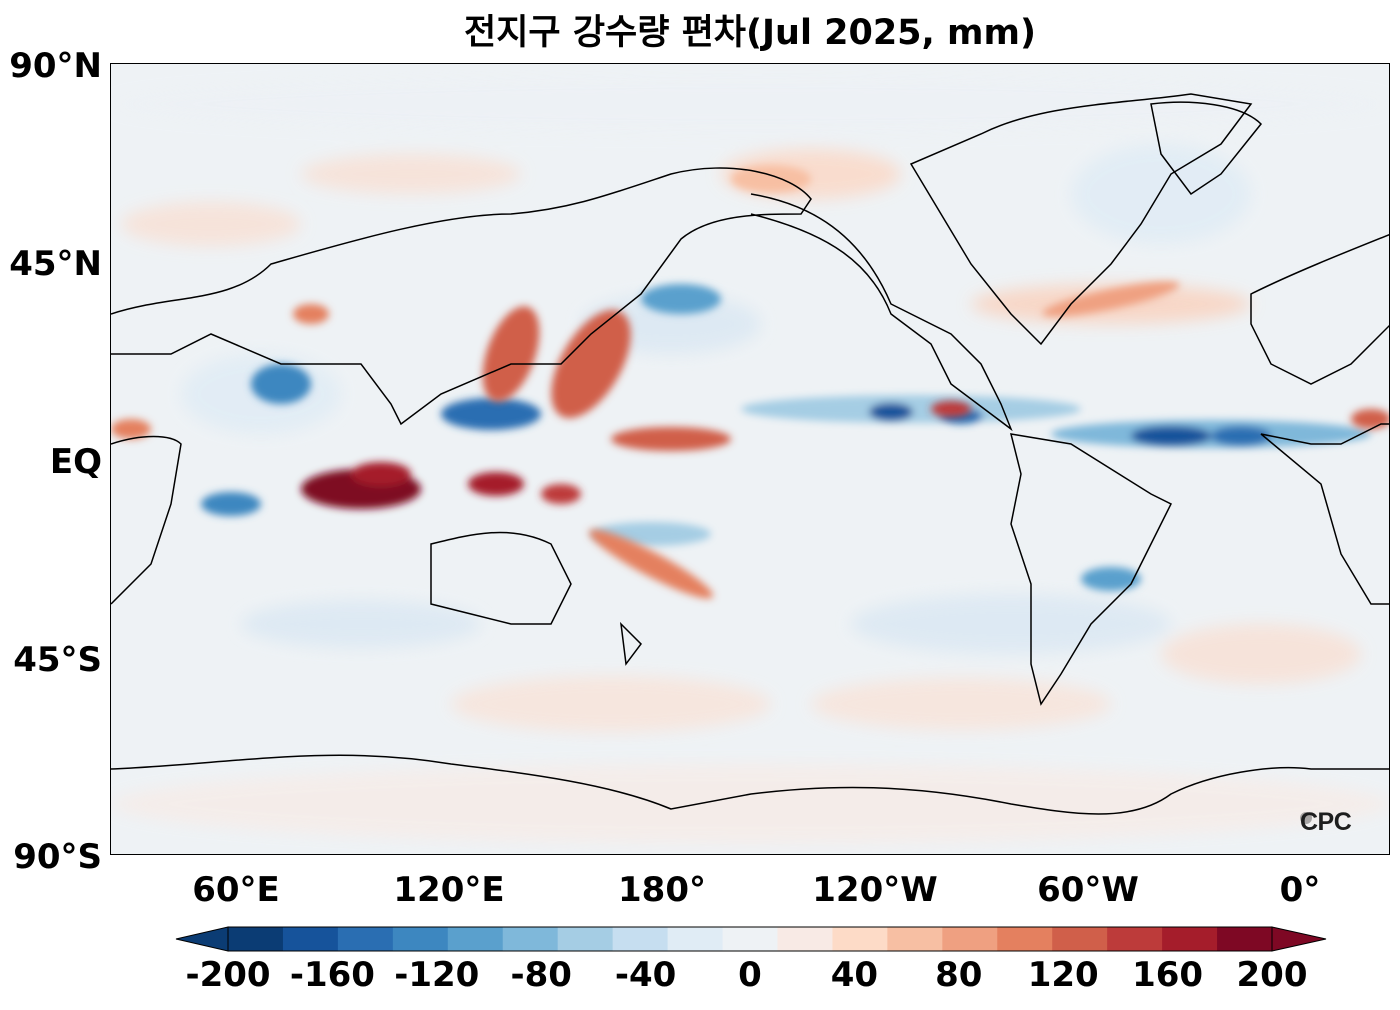  I want to click on colorbar, so click(751, 939).